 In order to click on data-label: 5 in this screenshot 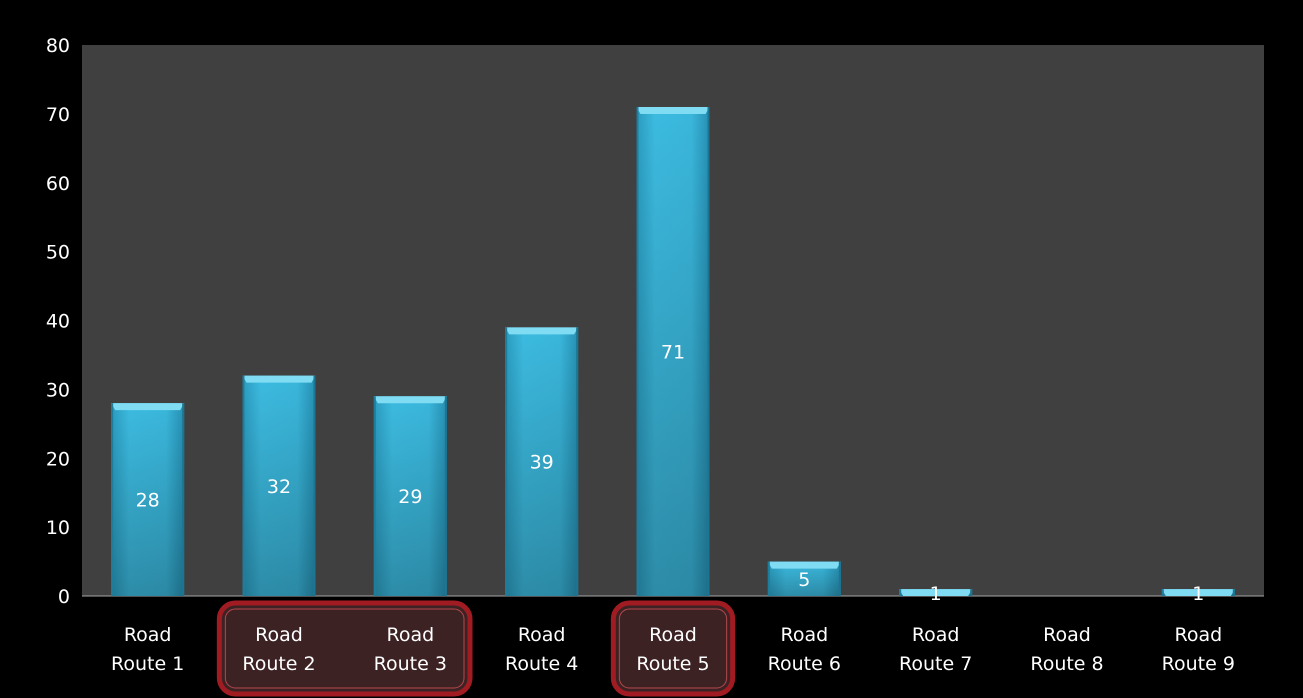, I will do `click(804, 580)`.